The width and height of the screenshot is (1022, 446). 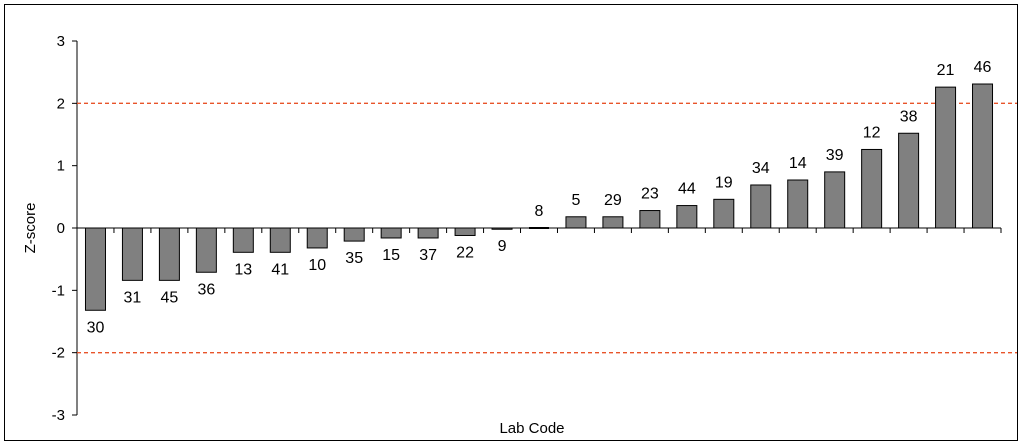 I want to click on x-axis-title: Lab Code, so click(x=531, y=428).